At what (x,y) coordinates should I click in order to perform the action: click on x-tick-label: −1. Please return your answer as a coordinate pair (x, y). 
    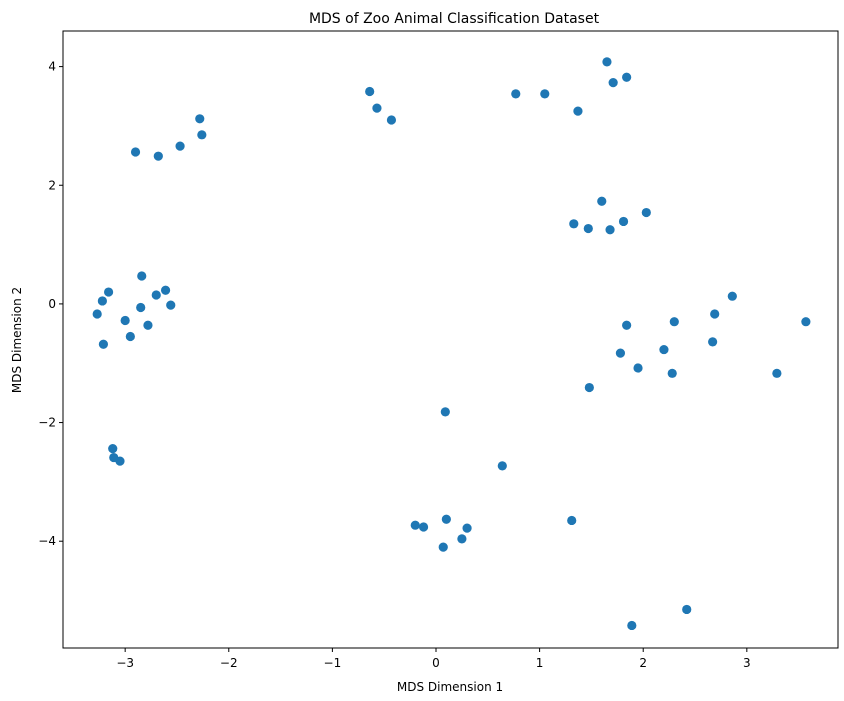
    Looking at the image, I should click on (333, 663).